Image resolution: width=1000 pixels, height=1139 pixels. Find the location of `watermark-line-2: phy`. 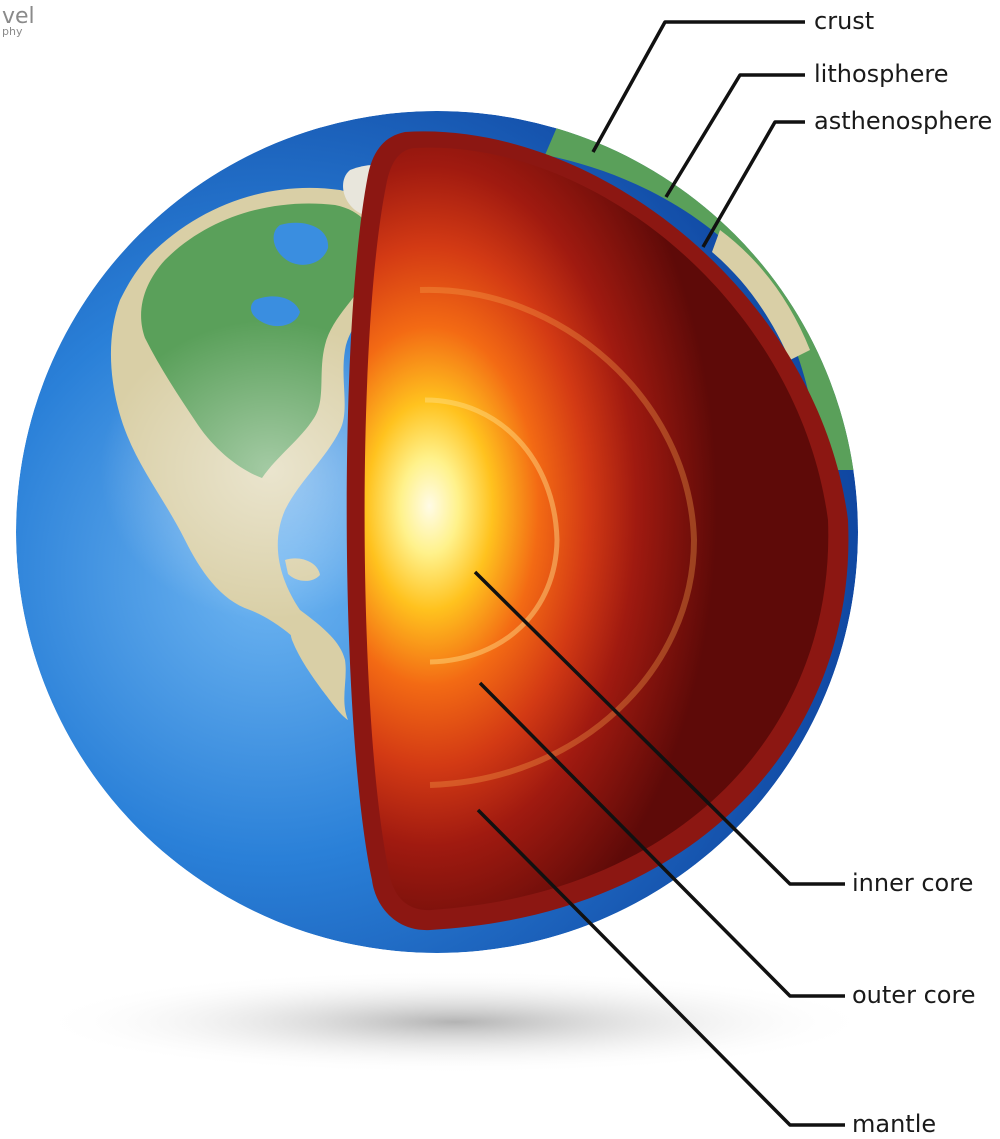

watermark-line-2: phy is located at coordinates (12, 31).